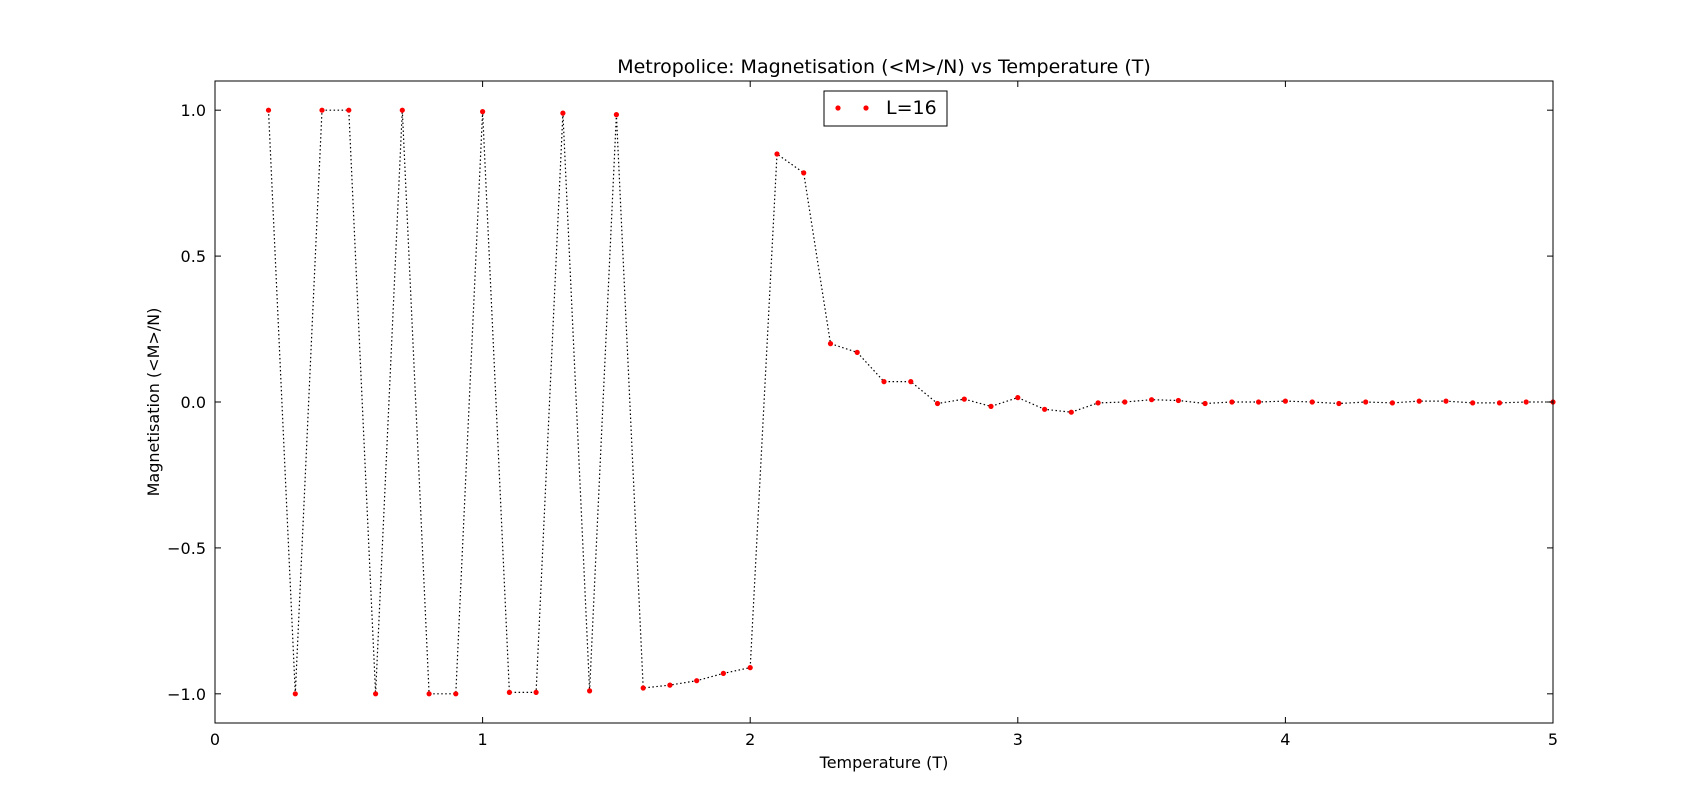  What do you see at coordinates (153, 402) in the screenshot?
I see `y-axis-label: Magnetisation (<M>/N)` at bounding box center [153, 402].